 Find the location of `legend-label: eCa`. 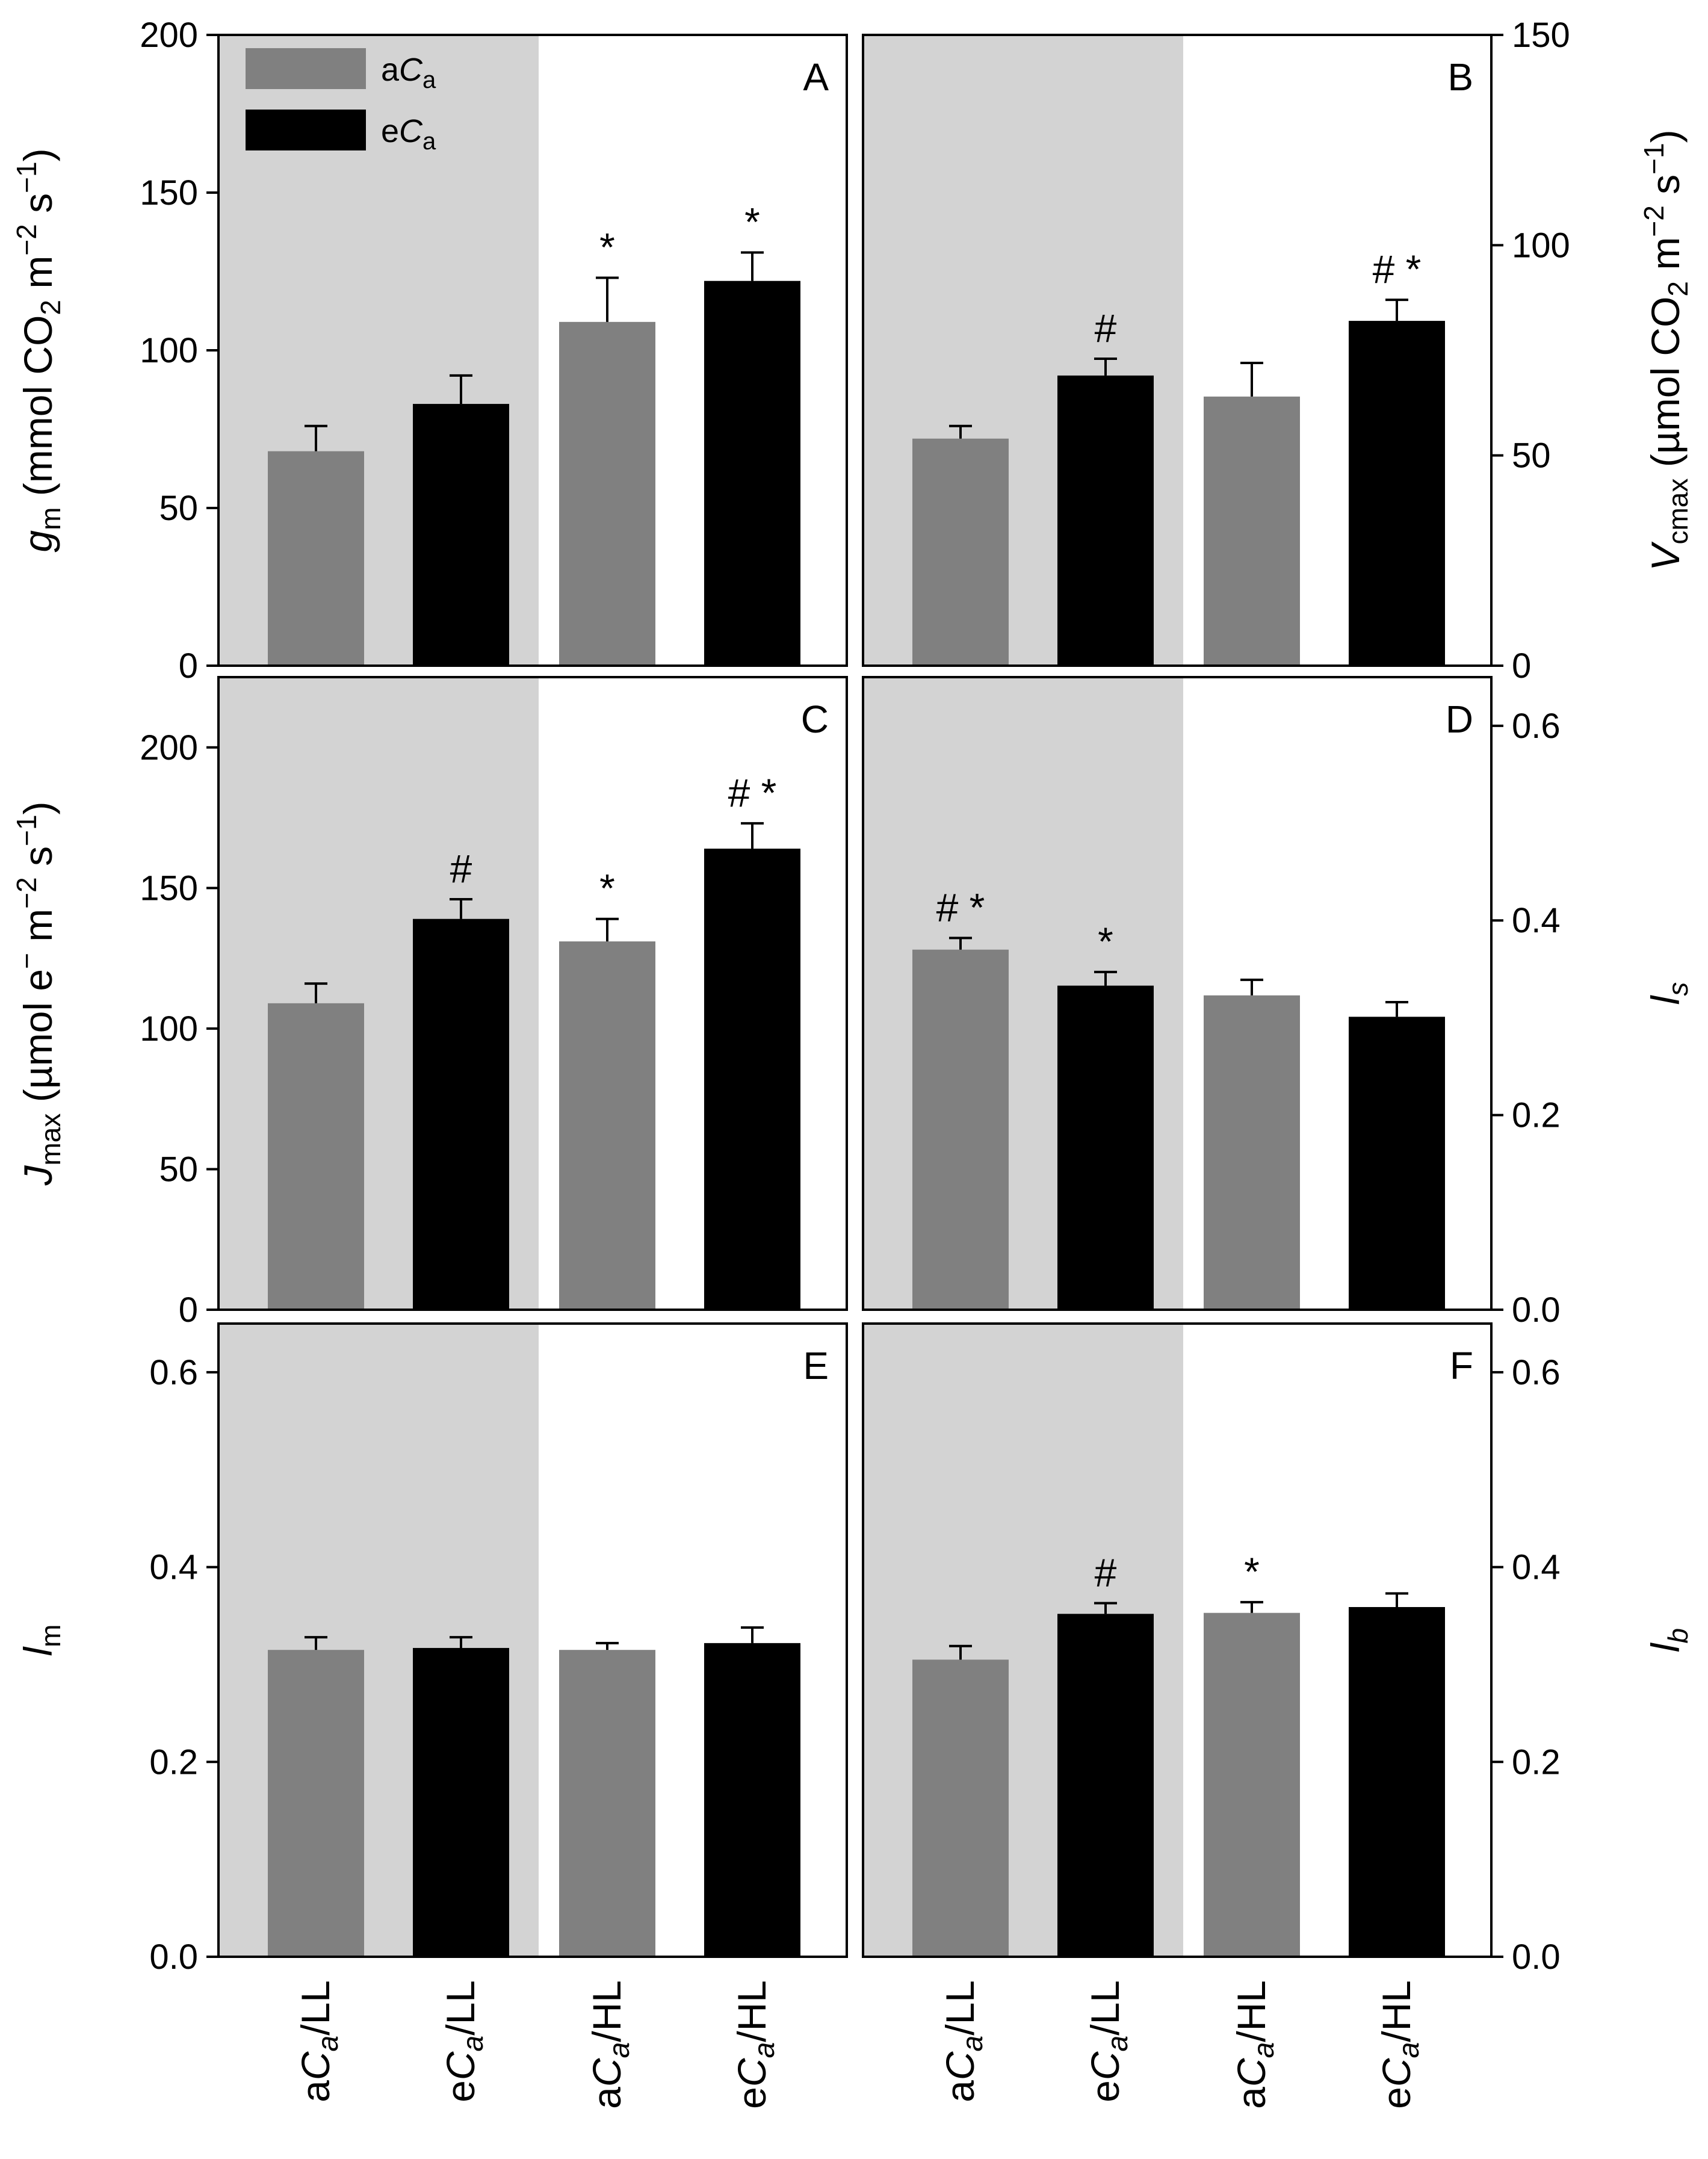

legend-label: eCa is located at coordinates (408, 134).